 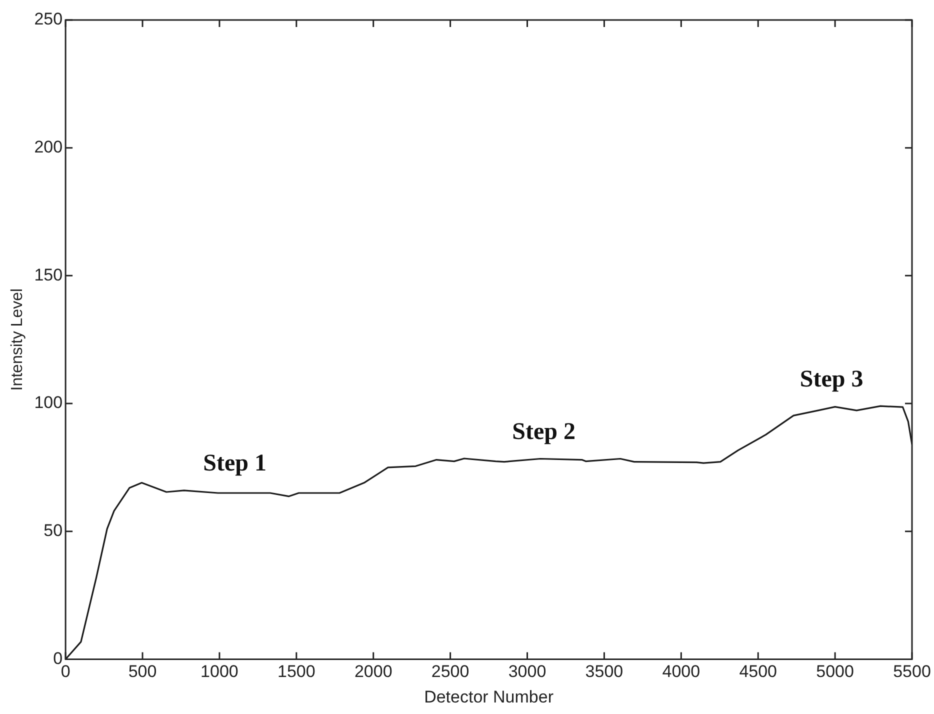 What do you see at coordinates (296, 672) in the screenshot?
I see `x-tick-label: 1500` at bounding box center [296, 672].